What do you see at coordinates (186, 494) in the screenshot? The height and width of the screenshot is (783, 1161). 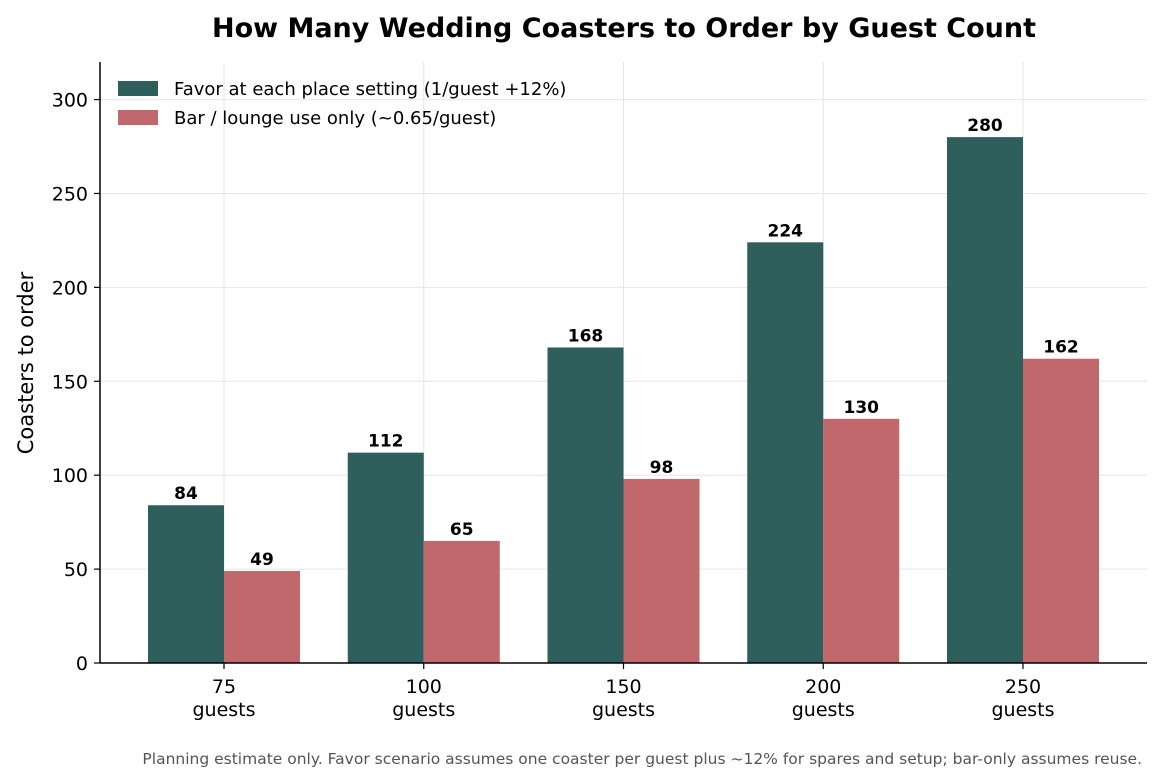 I see `bar-value-label: 84` at bounding box center [186, 494].